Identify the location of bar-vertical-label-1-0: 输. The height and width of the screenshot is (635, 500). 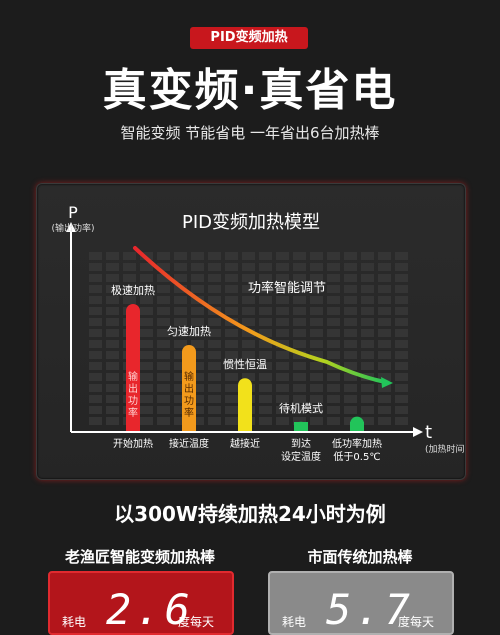
(189, 376).